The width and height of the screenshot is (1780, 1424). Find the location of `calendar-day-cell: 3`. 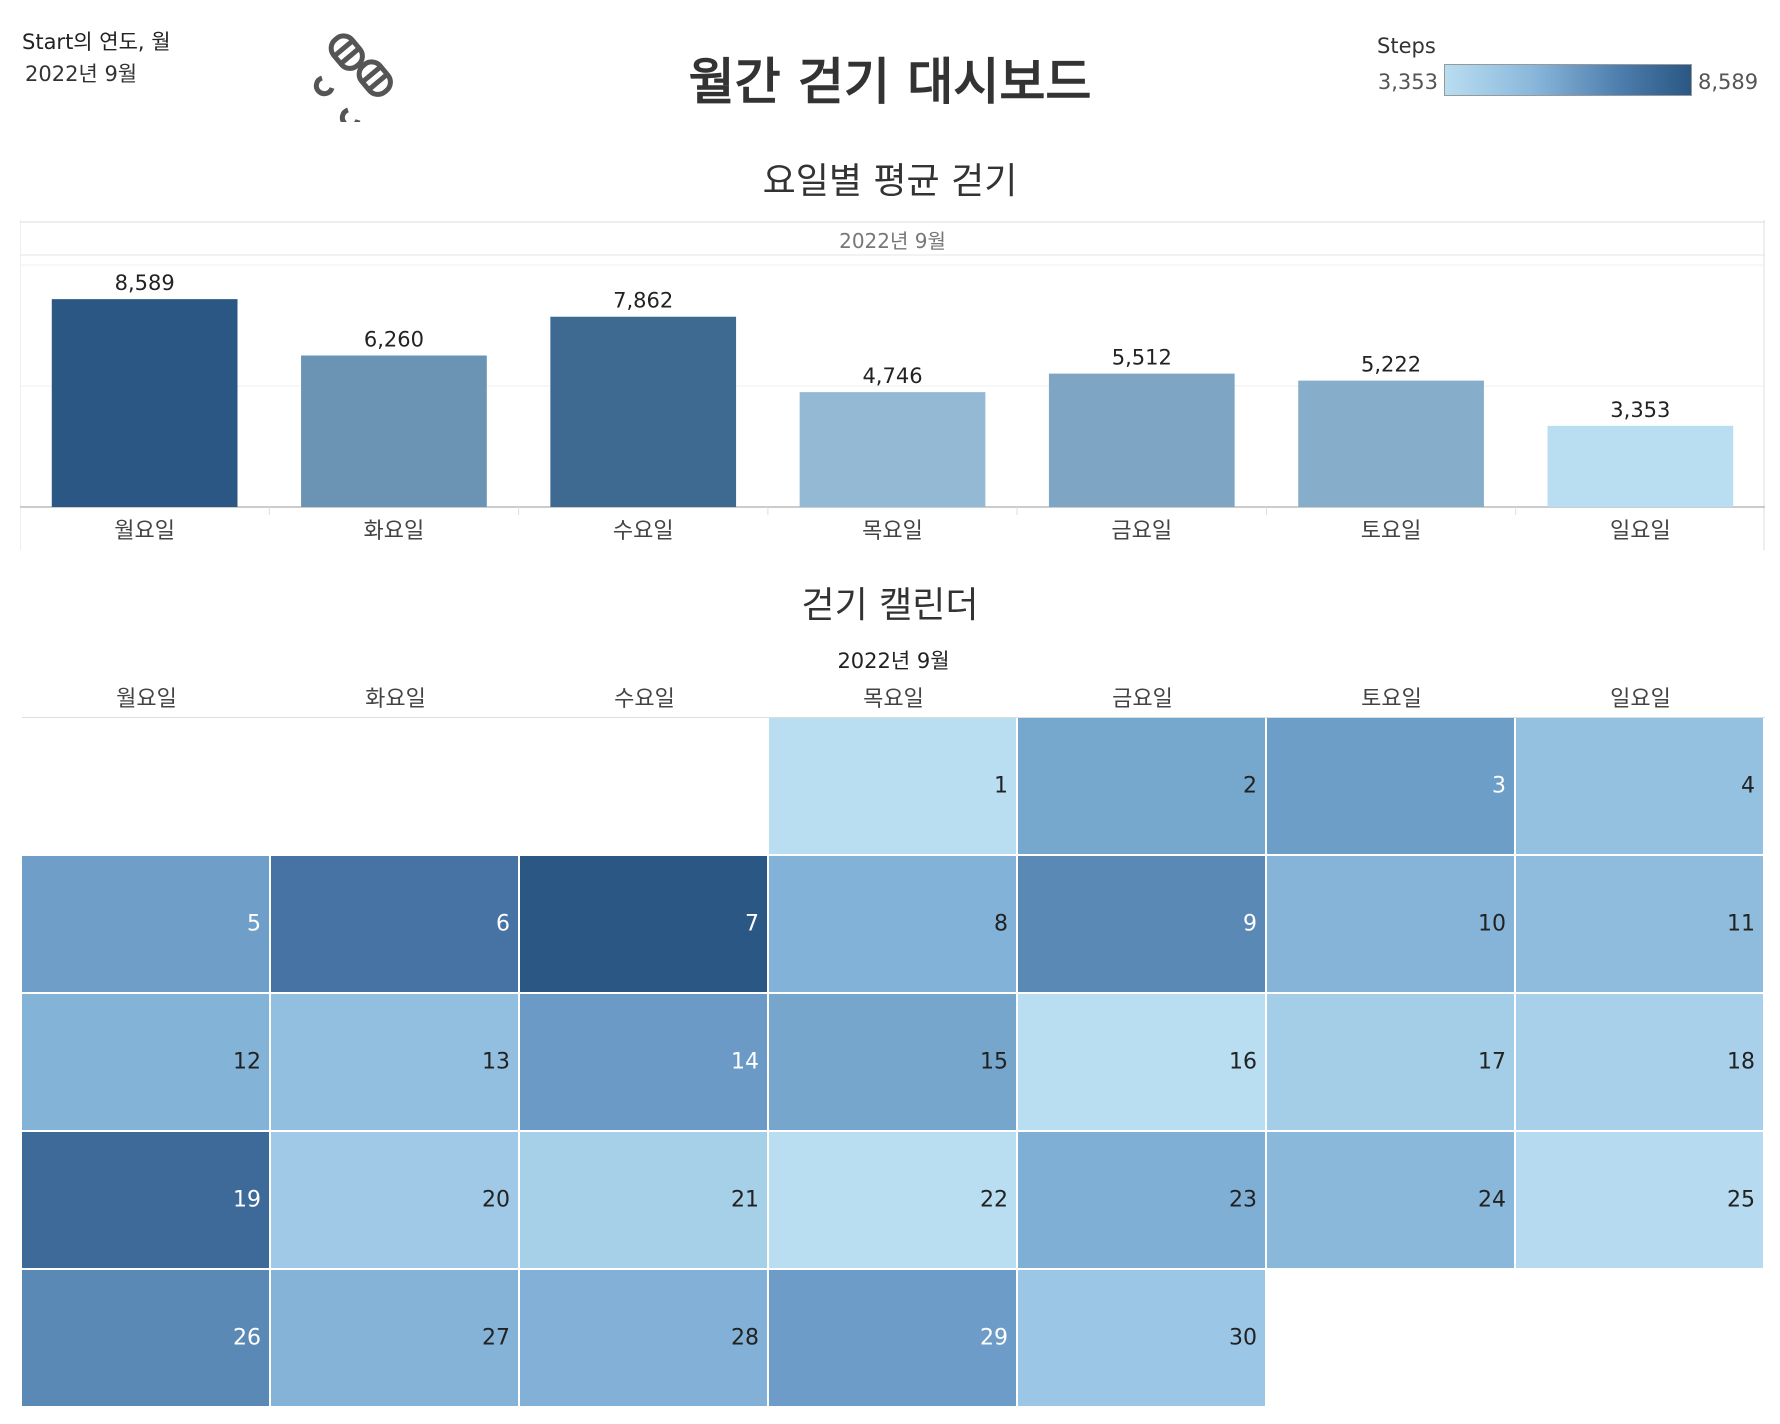

calendar-day-cell: 3 is located at coordinates (1391, 787).